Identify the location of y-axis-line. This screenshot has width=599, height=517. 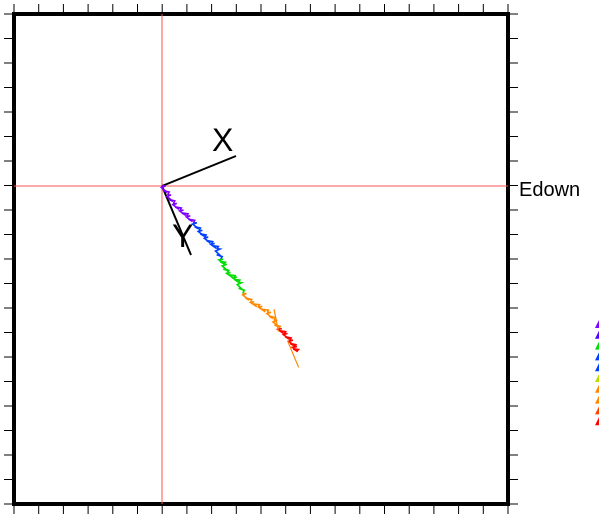
(176, 220).